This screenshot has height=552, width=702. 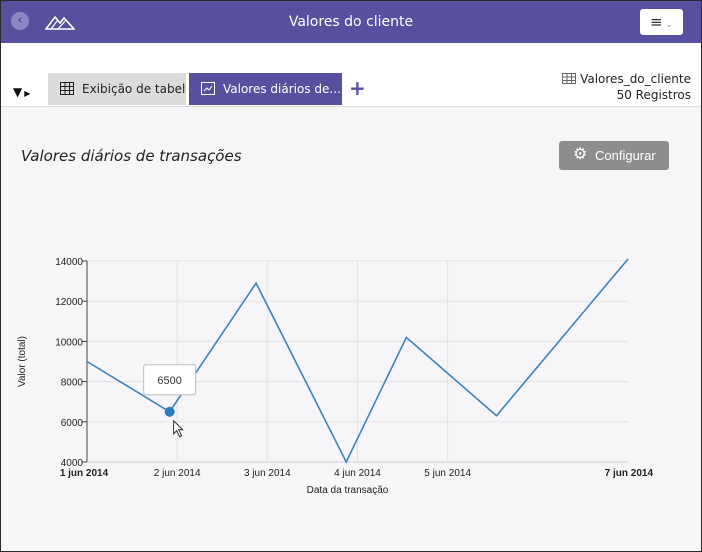 What do you see at coordinates (178, 428) in the screenshot?
I see `mouse-cursor-icon` at bounding box center [178, 428].